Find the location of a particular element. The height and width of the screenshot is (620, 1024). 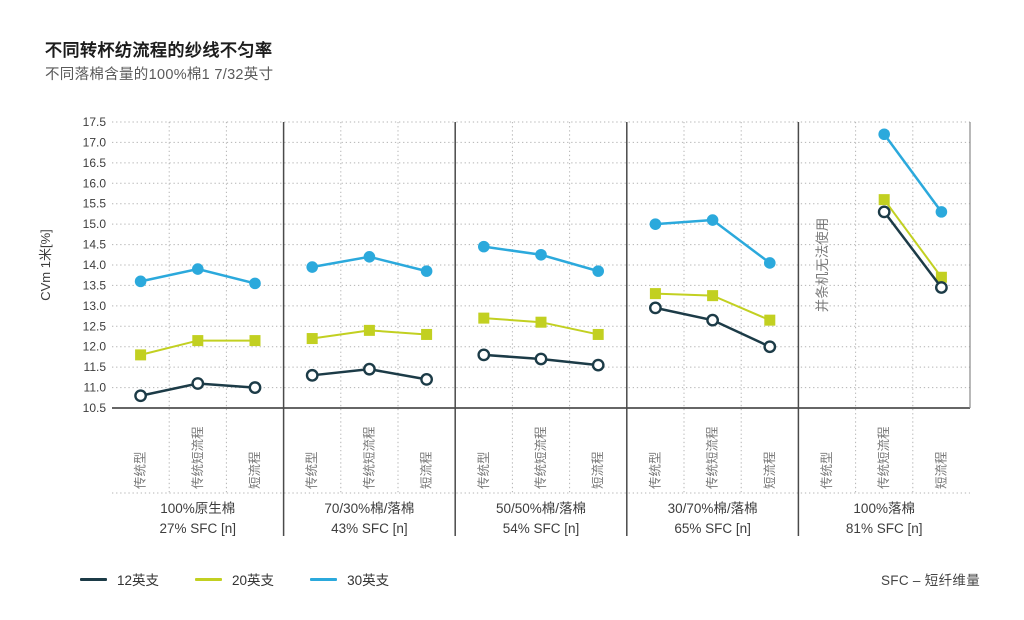

y-axis-tick-label: 16.5 is located at coordinates (95, 163).